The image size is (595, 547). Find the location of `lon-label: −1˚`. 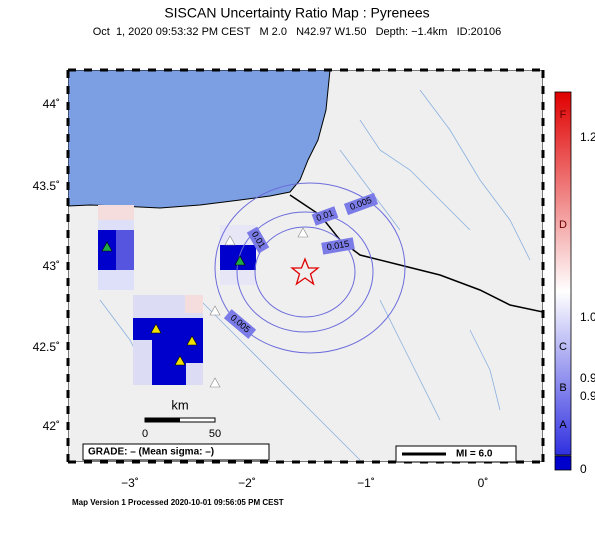

lon-label: −1˚ is located at coordinates (366, 483).